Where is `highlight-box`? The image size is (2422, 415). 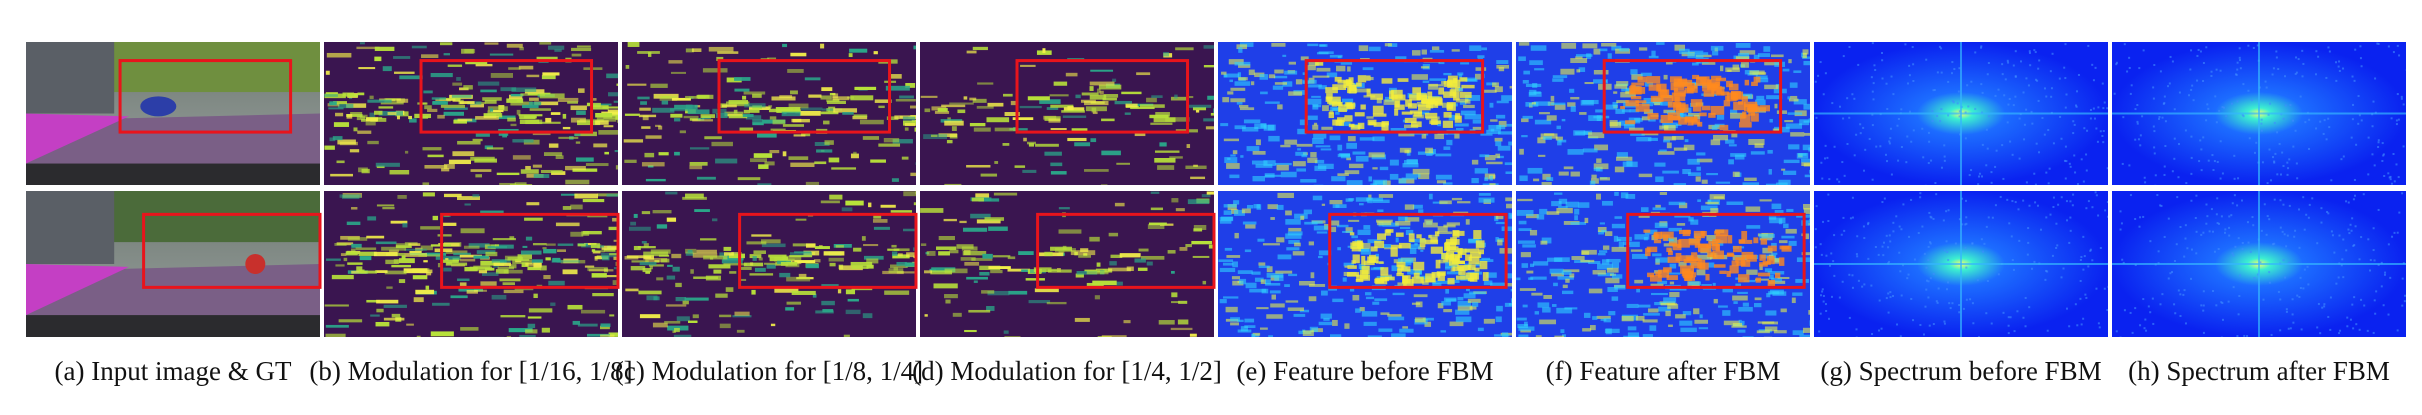 highlight-box is located at coordinates (506, 96).